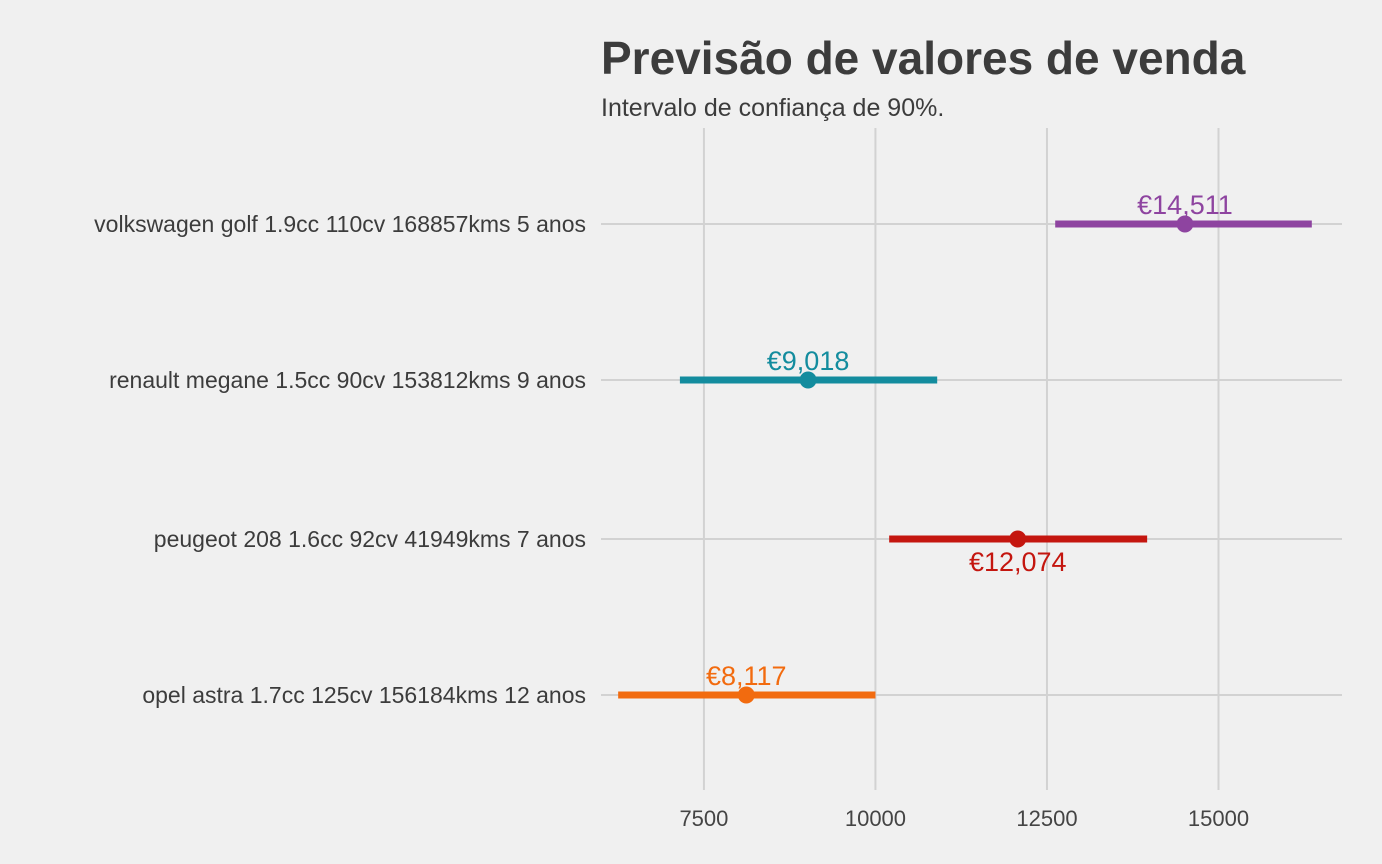 This screenshot has width=1382, height=864. What do you see at coordinates (808, 361) in the screenshot?
I see `value-label: €9,018` at bounding box center [808, 361].